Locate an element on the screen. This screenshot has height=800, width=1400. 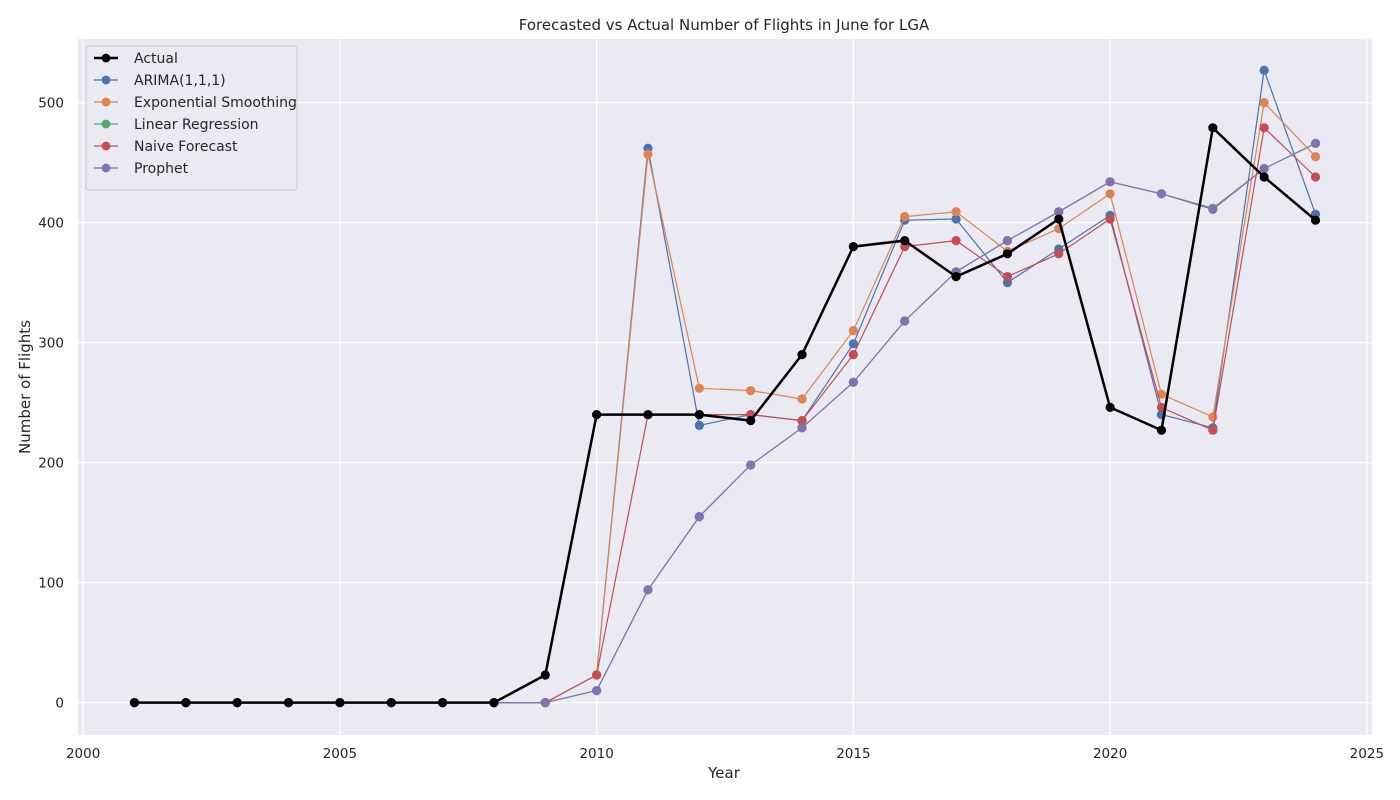
legend-label: Actual is located at coordinates (156, 59).